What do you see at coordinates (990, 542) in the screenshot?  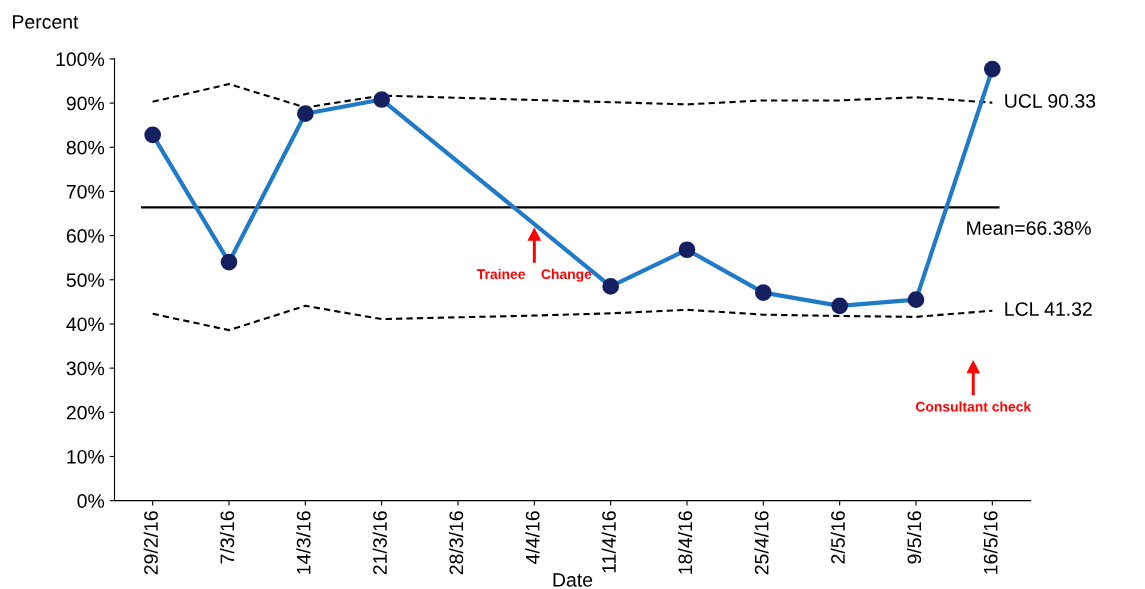 I see `x-tick-label: 16/5/16` at bounding box center [990, 542].